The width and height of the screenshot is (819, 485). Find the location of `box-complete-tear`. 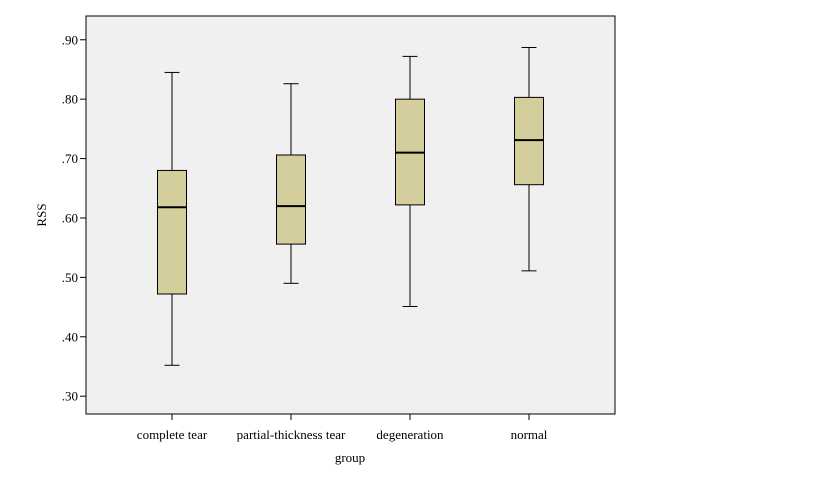

box-complete-tear is located at coordinates (172, 218).